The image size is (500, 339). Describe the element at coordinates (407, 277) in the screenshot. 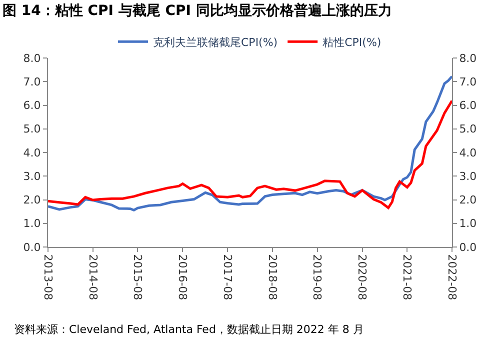

I see `x-tick-label: 2021-08` at that location.